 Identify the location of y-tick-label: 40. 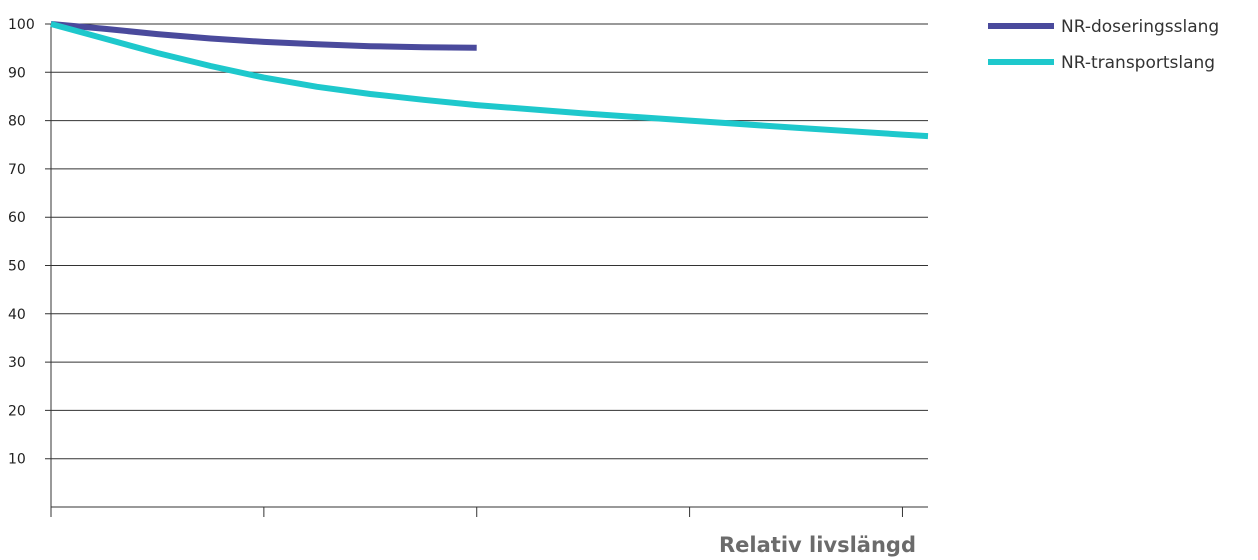
(17, 315).